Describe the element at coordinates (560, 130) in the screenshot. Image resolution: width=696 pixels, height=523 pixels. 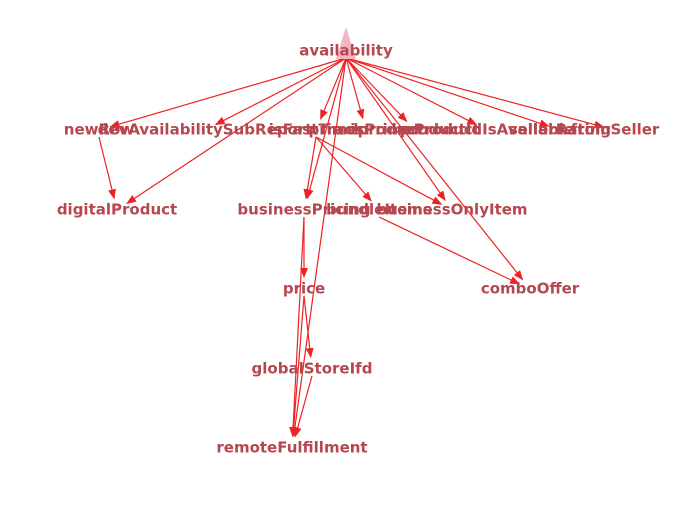
I see `node-sellerRating: sellerRating` at that location.